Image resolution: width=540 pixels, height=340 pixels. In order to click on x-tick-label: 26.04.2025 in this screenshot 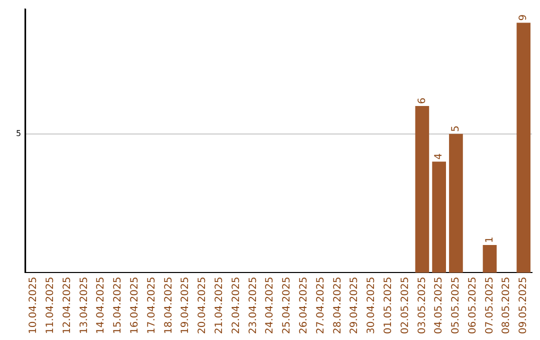, I will do `click(304, 305)`.